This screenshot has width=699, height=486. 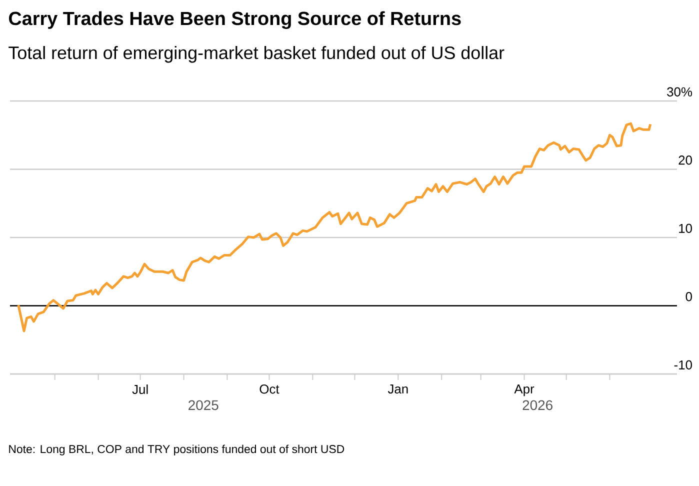 I want to click on y-tick-label: -10, so click(x=683, y=365).